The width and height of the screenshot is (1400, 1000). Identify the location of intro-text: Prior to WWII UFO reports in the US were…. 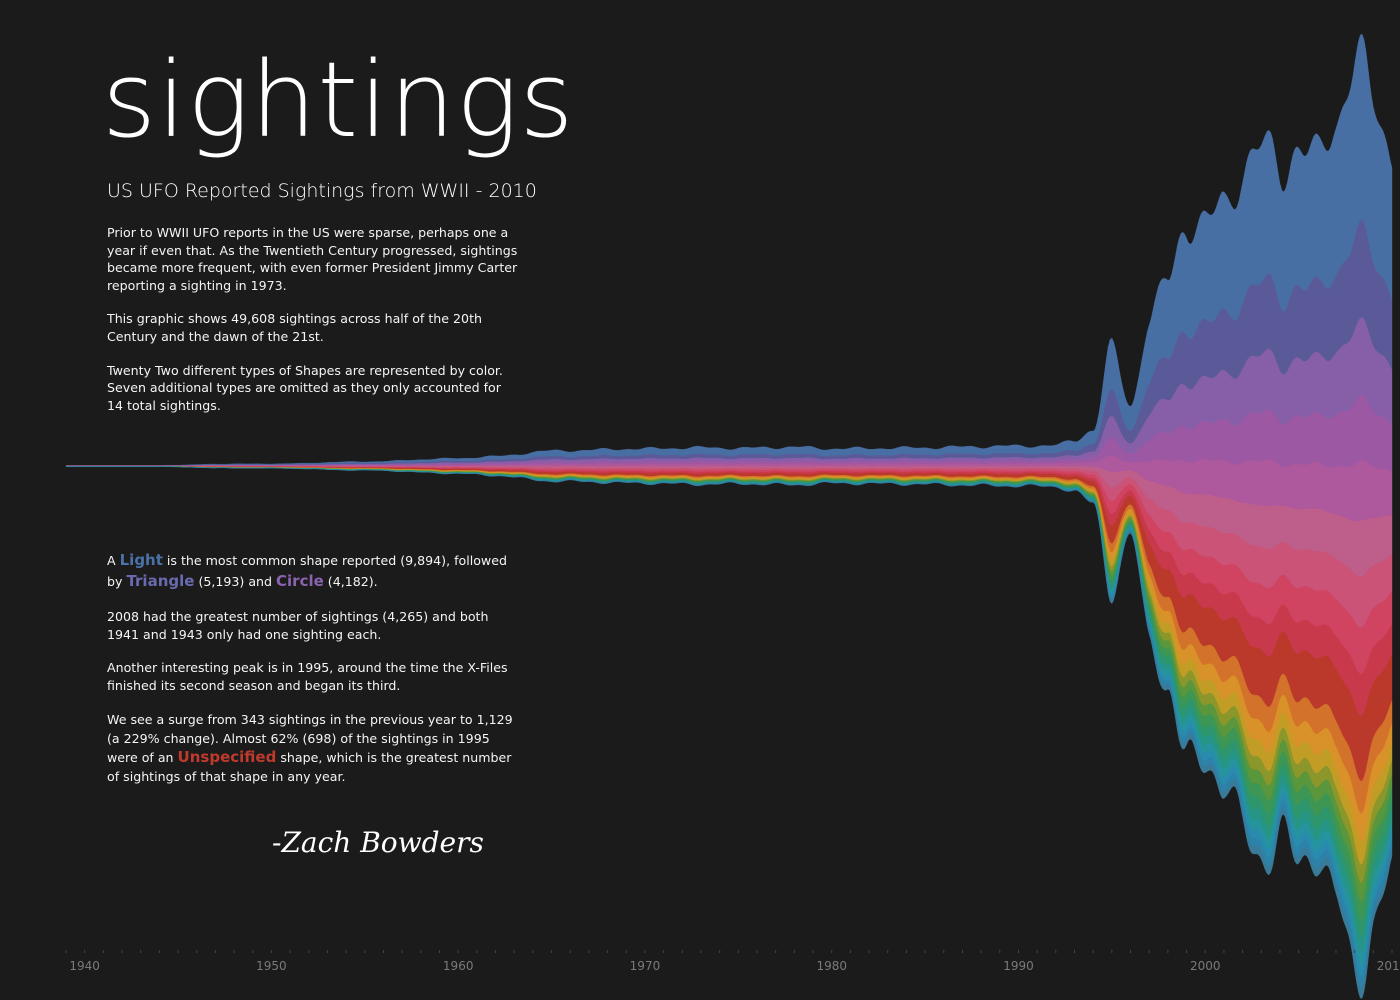
(313, 327).